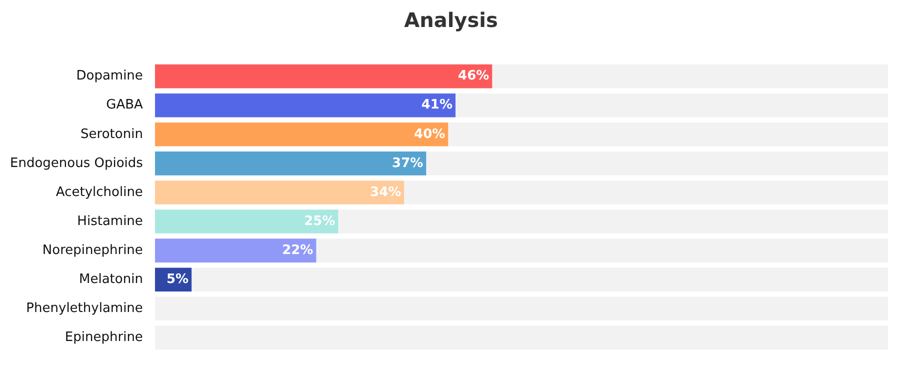 The image size is (902, 366). I want to click on data-label: 37%, so click(408, 163).